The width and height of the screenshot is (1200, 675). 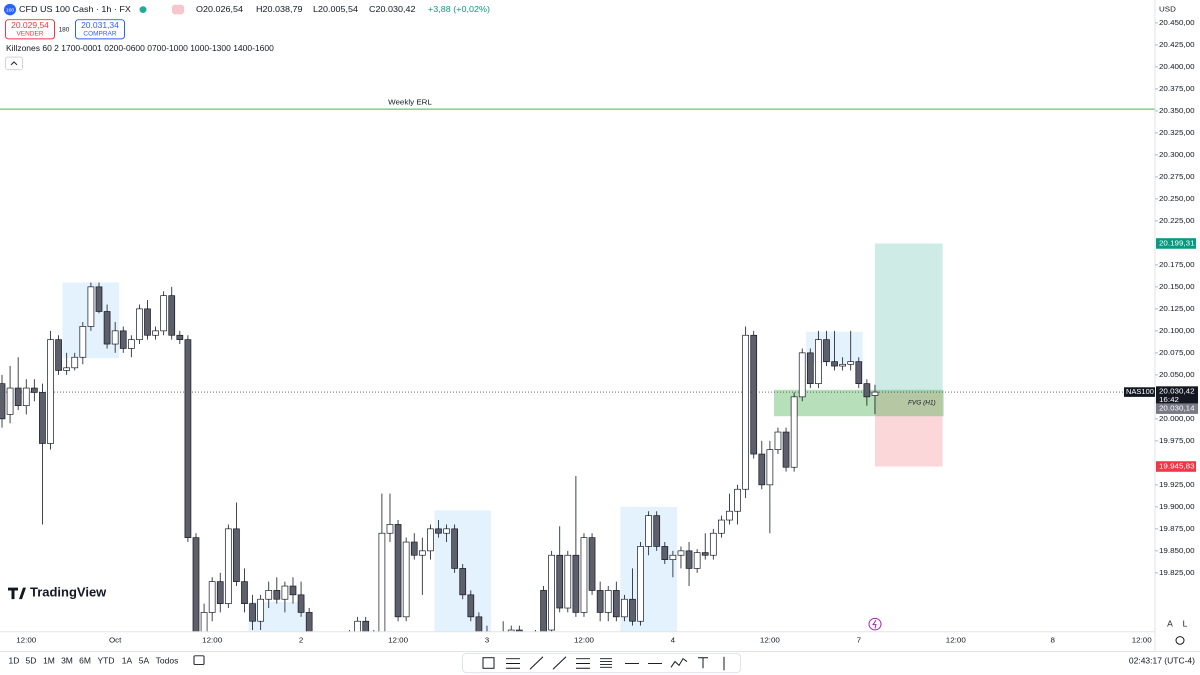 I want to click on rect-tool, so click(x=488, y=663).